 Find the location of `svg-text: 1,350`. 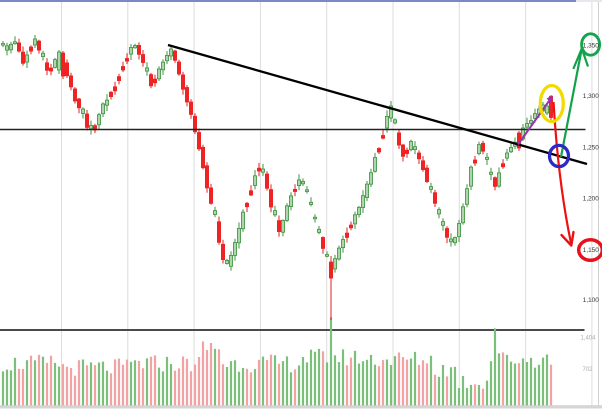

svg-text: 1,350 is located at coordinates (591, 46).